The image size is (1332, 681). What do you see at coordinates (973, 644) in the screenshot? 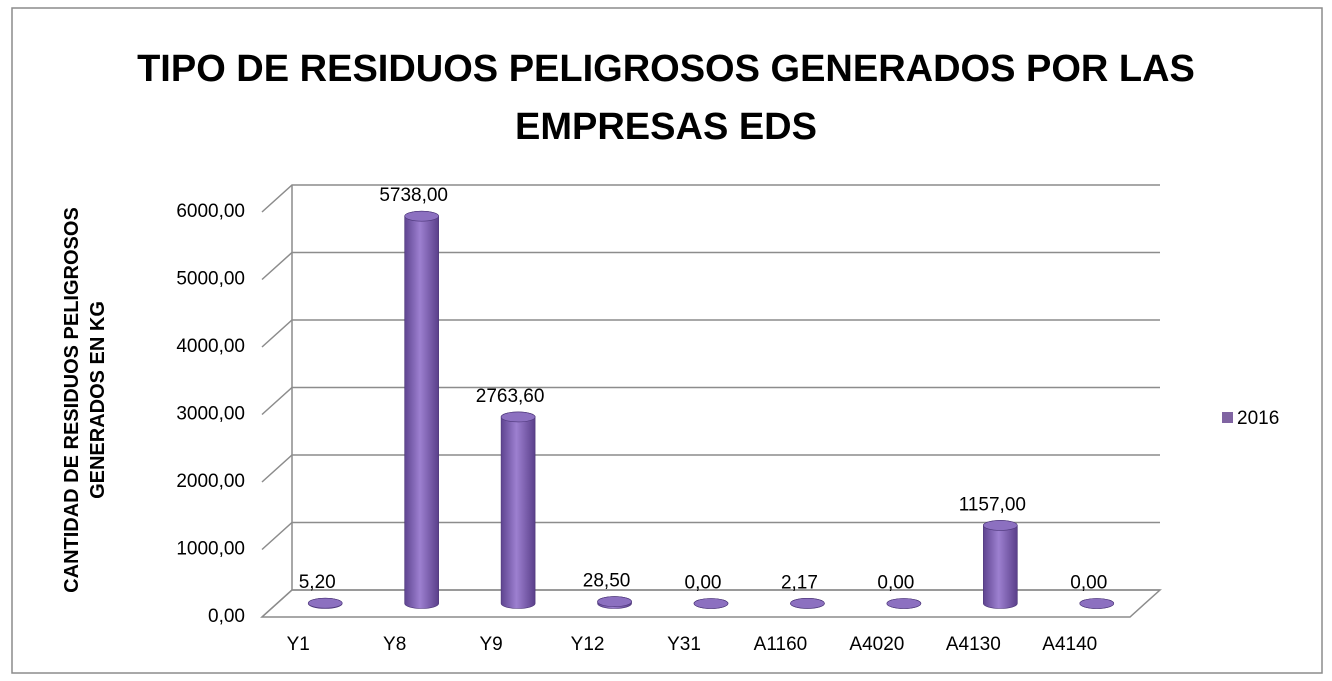
I see `x-tick-label: A4130` at bounding box center [973, 644].